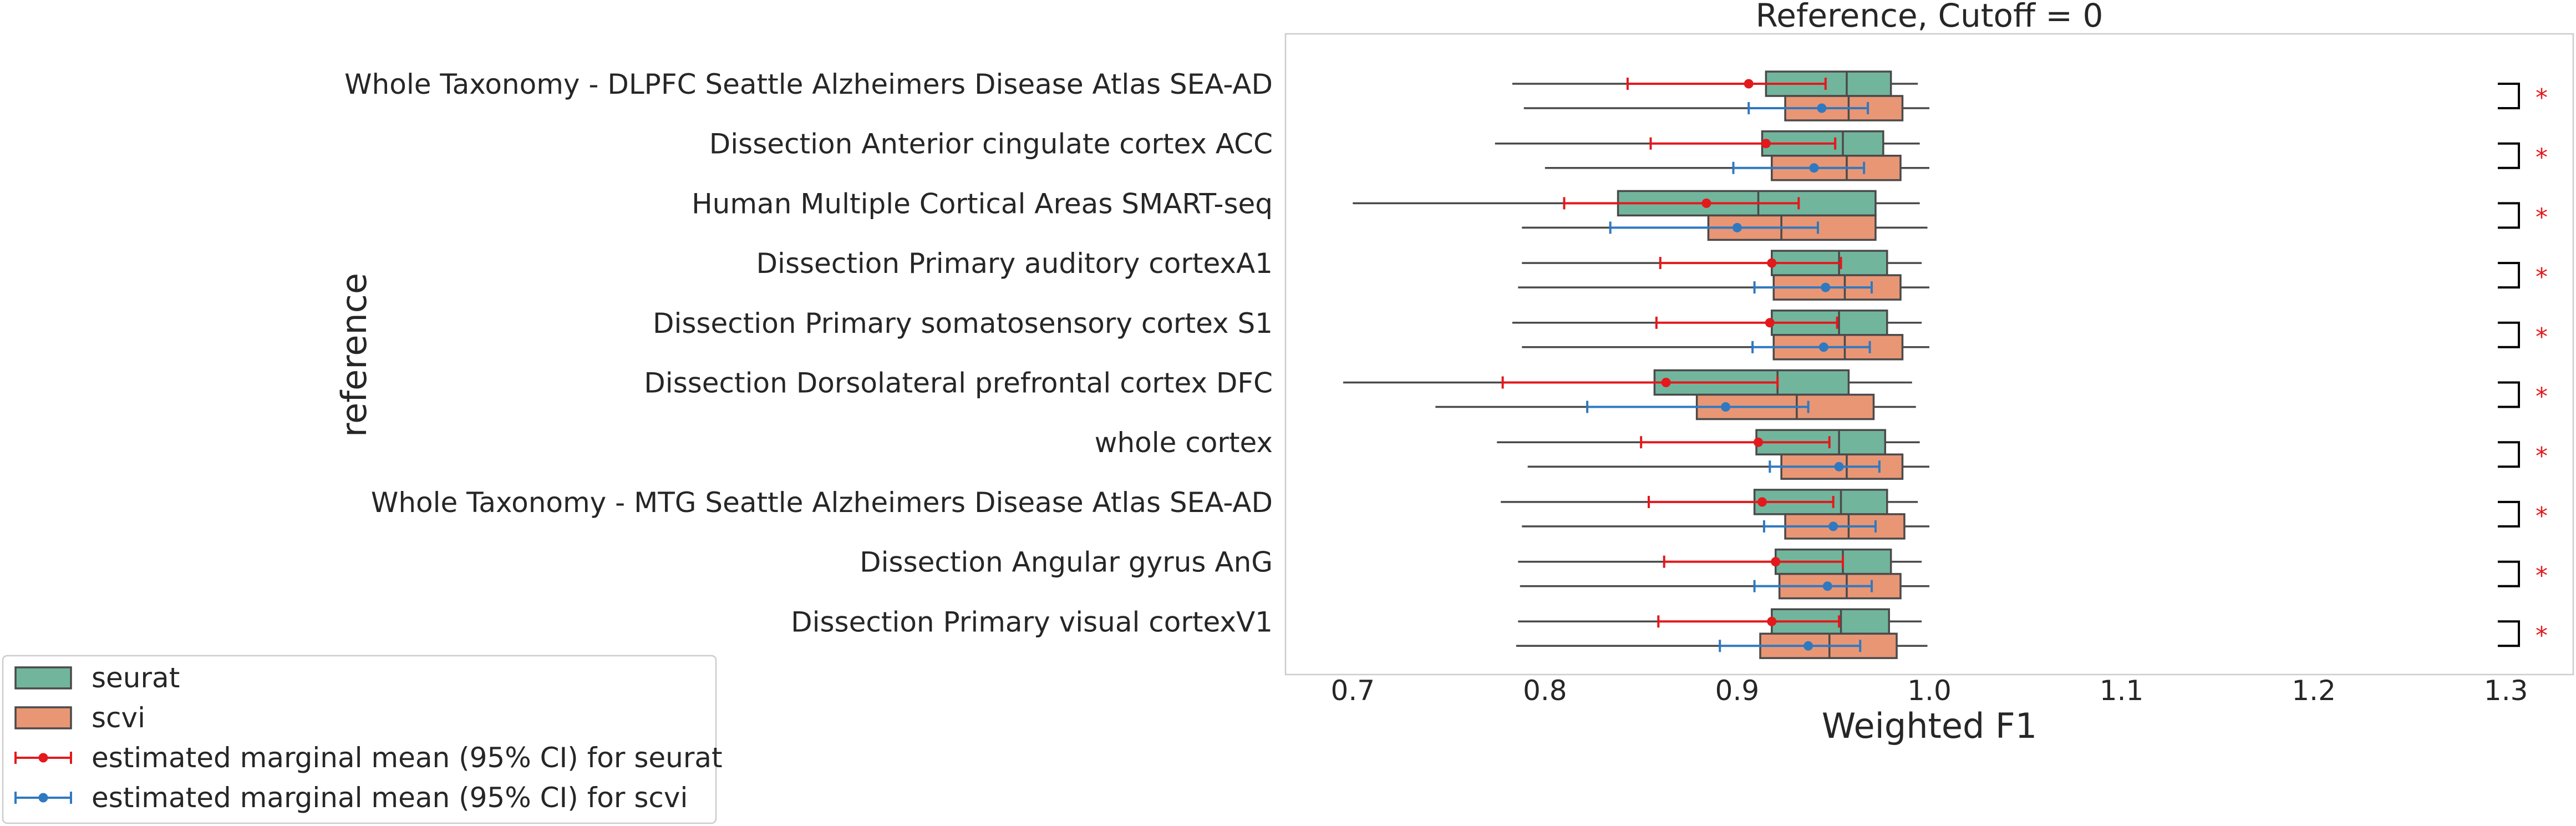 Image resolution: width=2576 pixels, height=826 pixels. What do you see at coordinates (79, 718) in the screenshot?
I see `legend-item-scvi: scvi` at bounding box center [79, 718].